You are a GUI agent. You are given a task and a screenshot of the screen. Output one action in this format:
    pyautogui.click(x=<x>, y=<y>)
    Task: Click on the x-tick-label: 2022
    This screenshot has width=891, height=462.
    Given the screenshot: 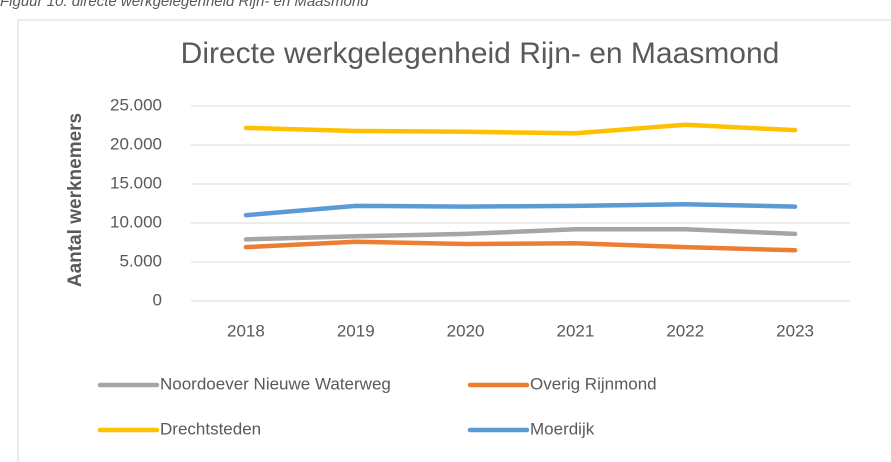 What is the action you would take?
    pyautogui.click(x=685, y=330)
    